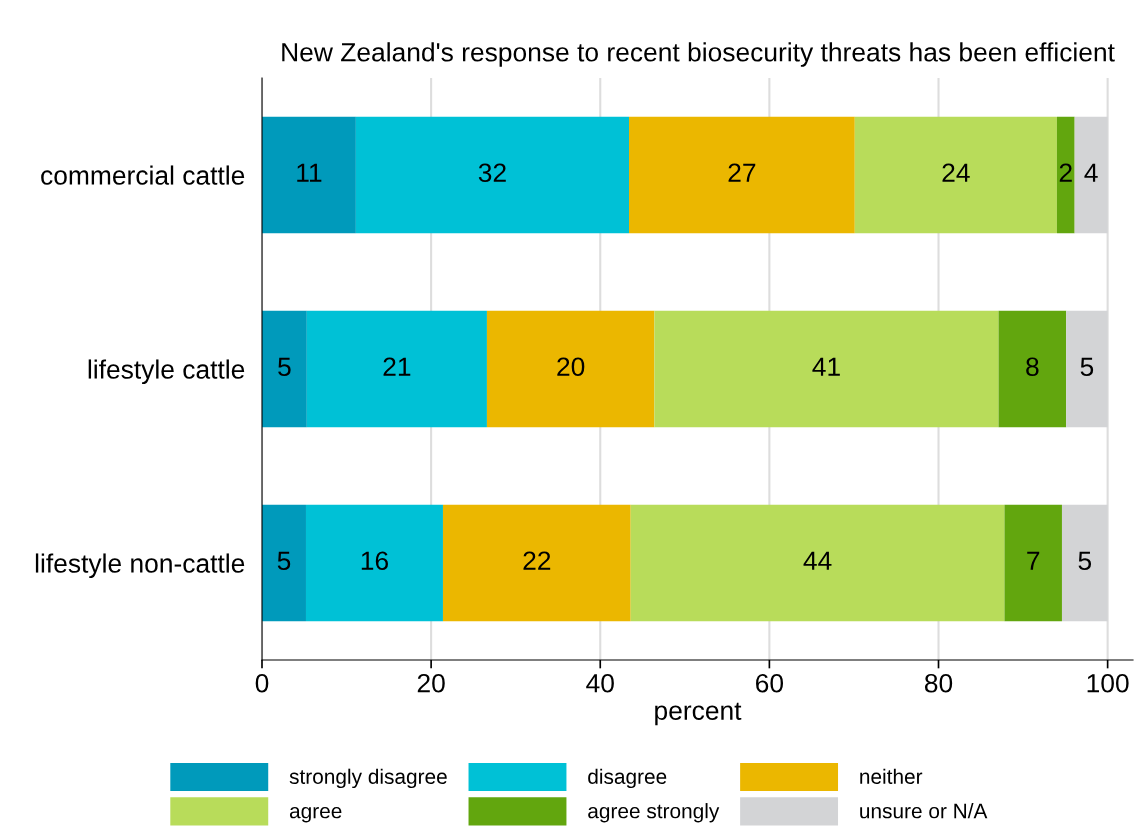  I want to click on x-tick-label: 0, so click(262, 683).